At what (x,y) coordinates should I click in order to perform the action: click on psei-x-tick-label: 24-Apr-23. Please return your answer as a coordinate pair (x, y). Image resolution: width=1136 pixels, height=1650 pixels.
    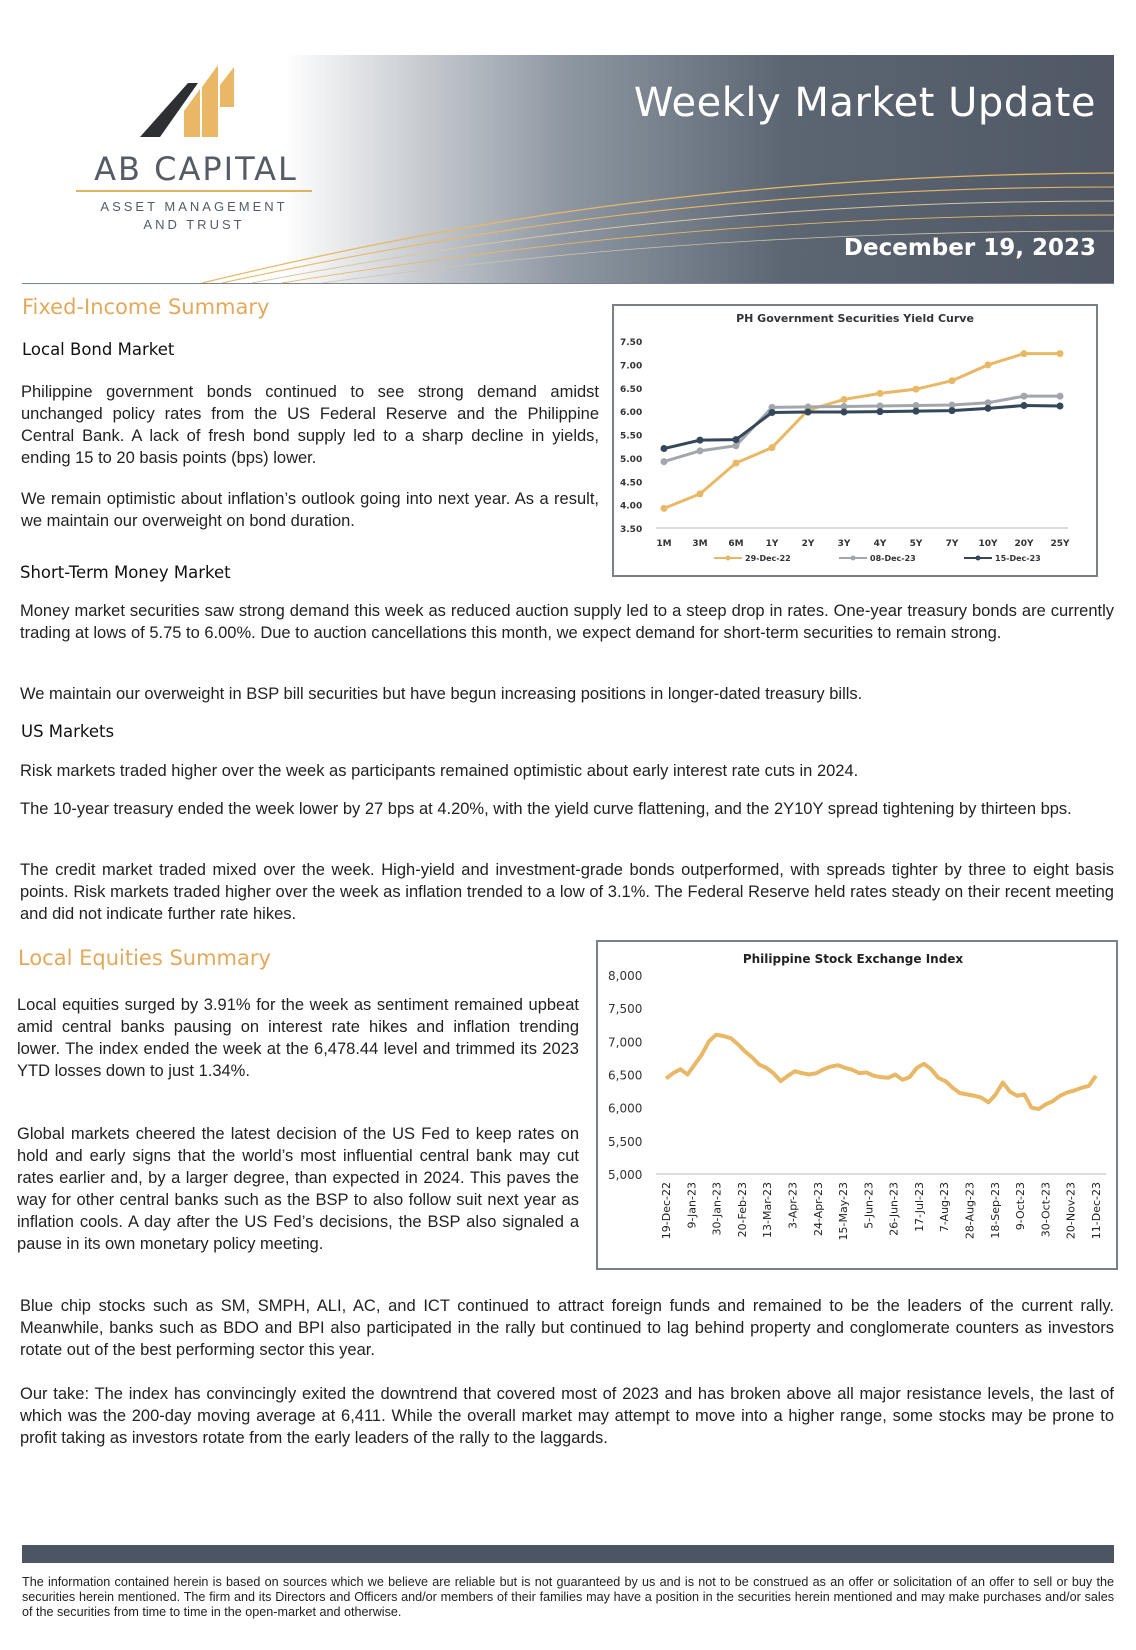
    Looking at the image, I should click on (818, 1209).